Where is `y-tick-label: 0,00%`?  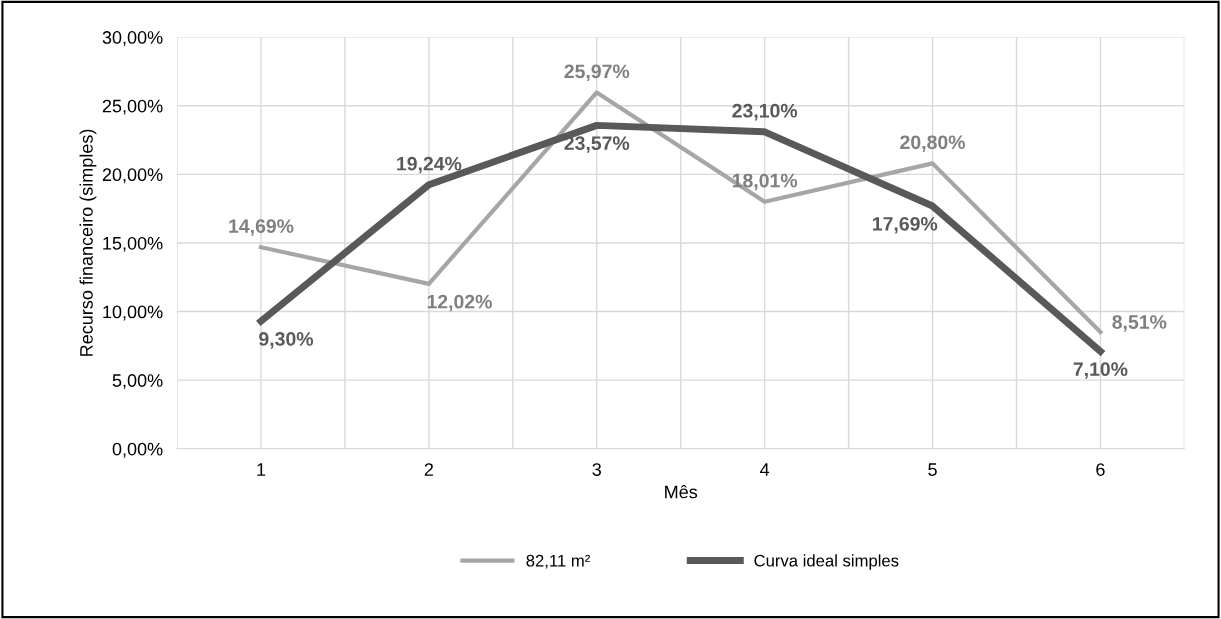 y-tick-label: 0,00% is located at coordinates (137, 450).